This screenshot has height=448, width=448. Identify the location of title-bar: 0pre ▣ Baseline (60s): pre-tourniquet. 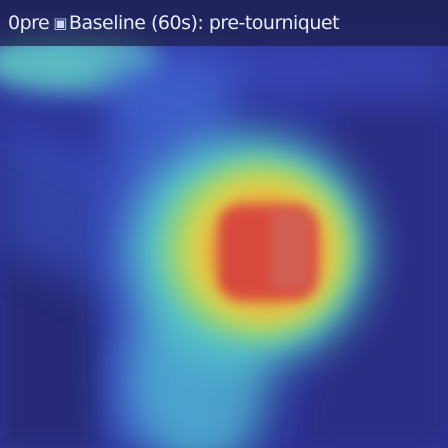
(224, 23).